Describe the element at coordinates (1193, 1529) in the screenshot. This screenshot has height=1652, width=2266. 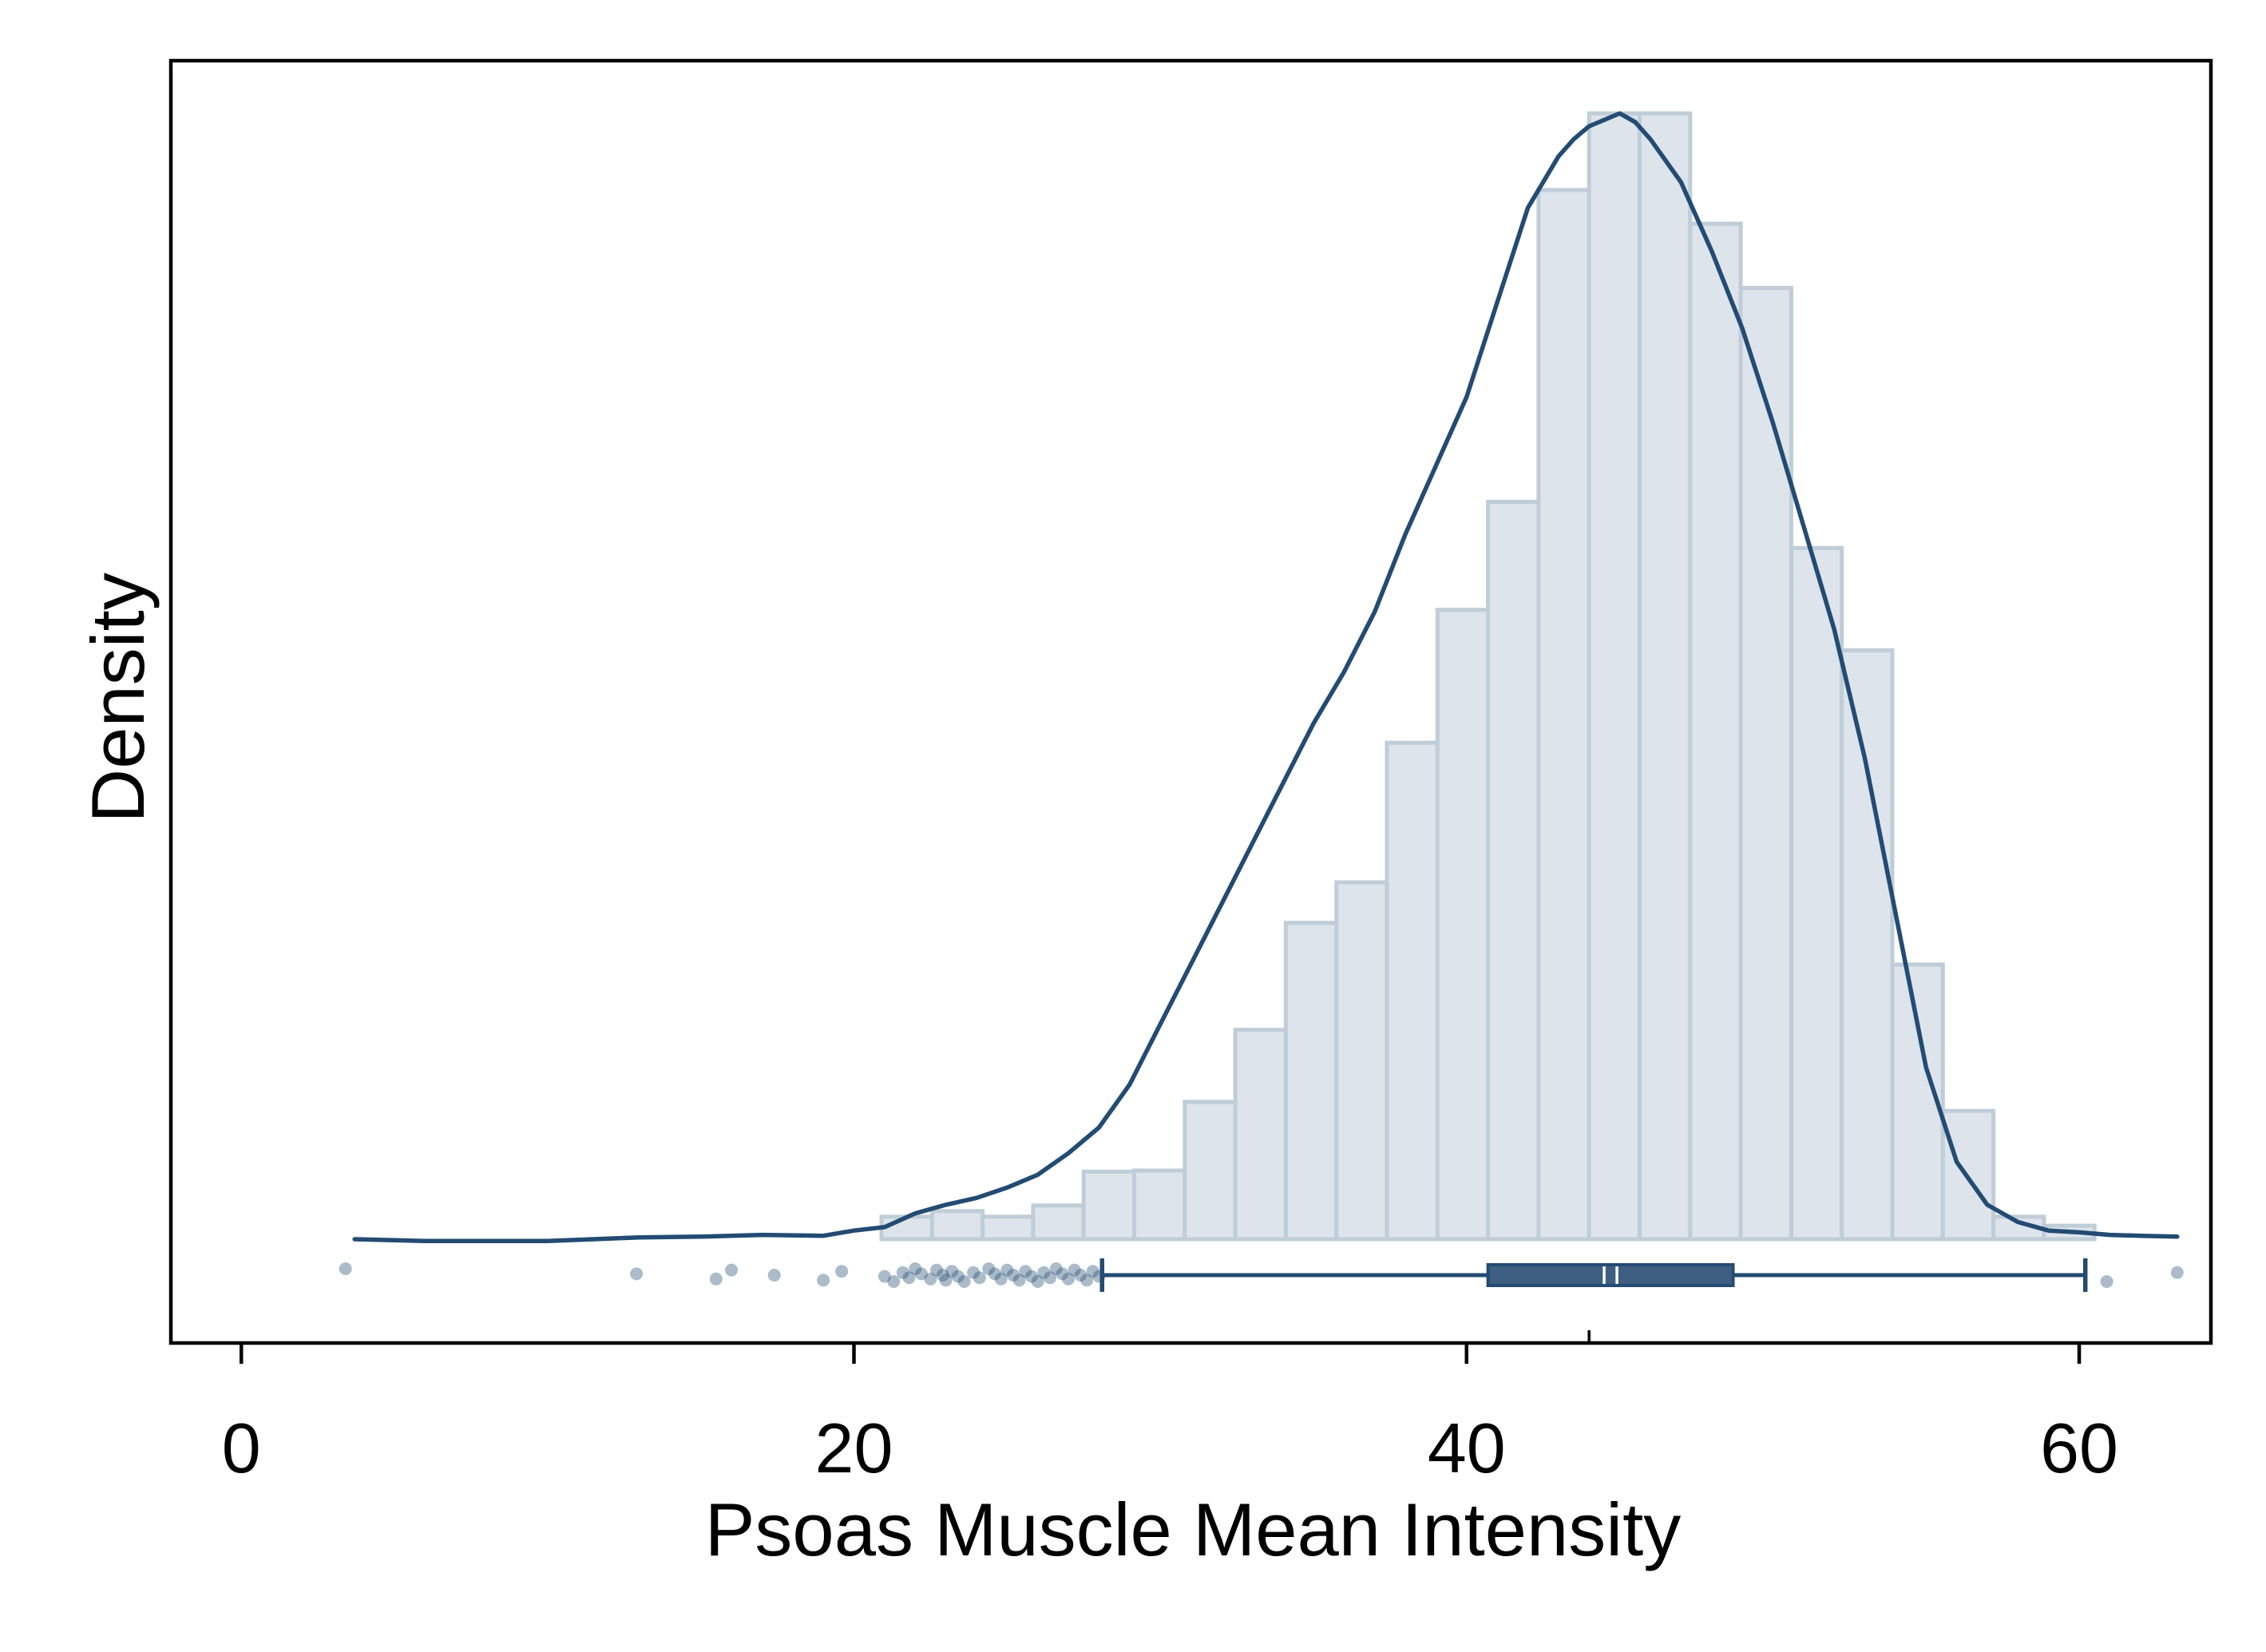
I see `x-axis-label: Psoas Muscle Mean Intensity` at that location.